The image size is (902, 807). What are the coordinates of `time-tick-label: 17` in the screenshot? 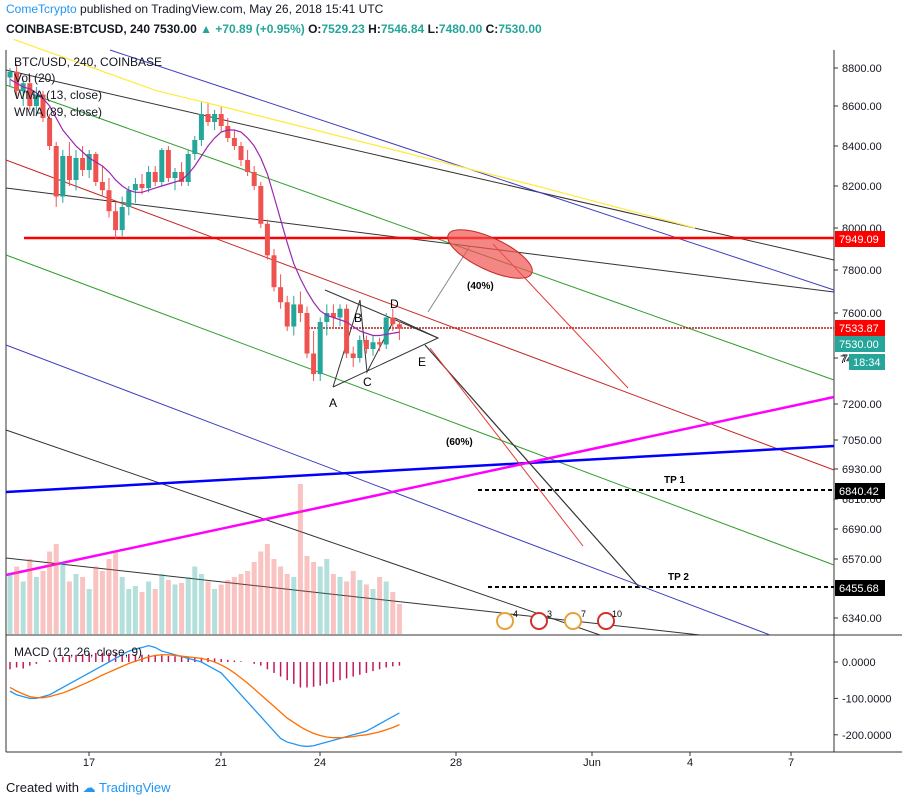 It's located at (89, 763).